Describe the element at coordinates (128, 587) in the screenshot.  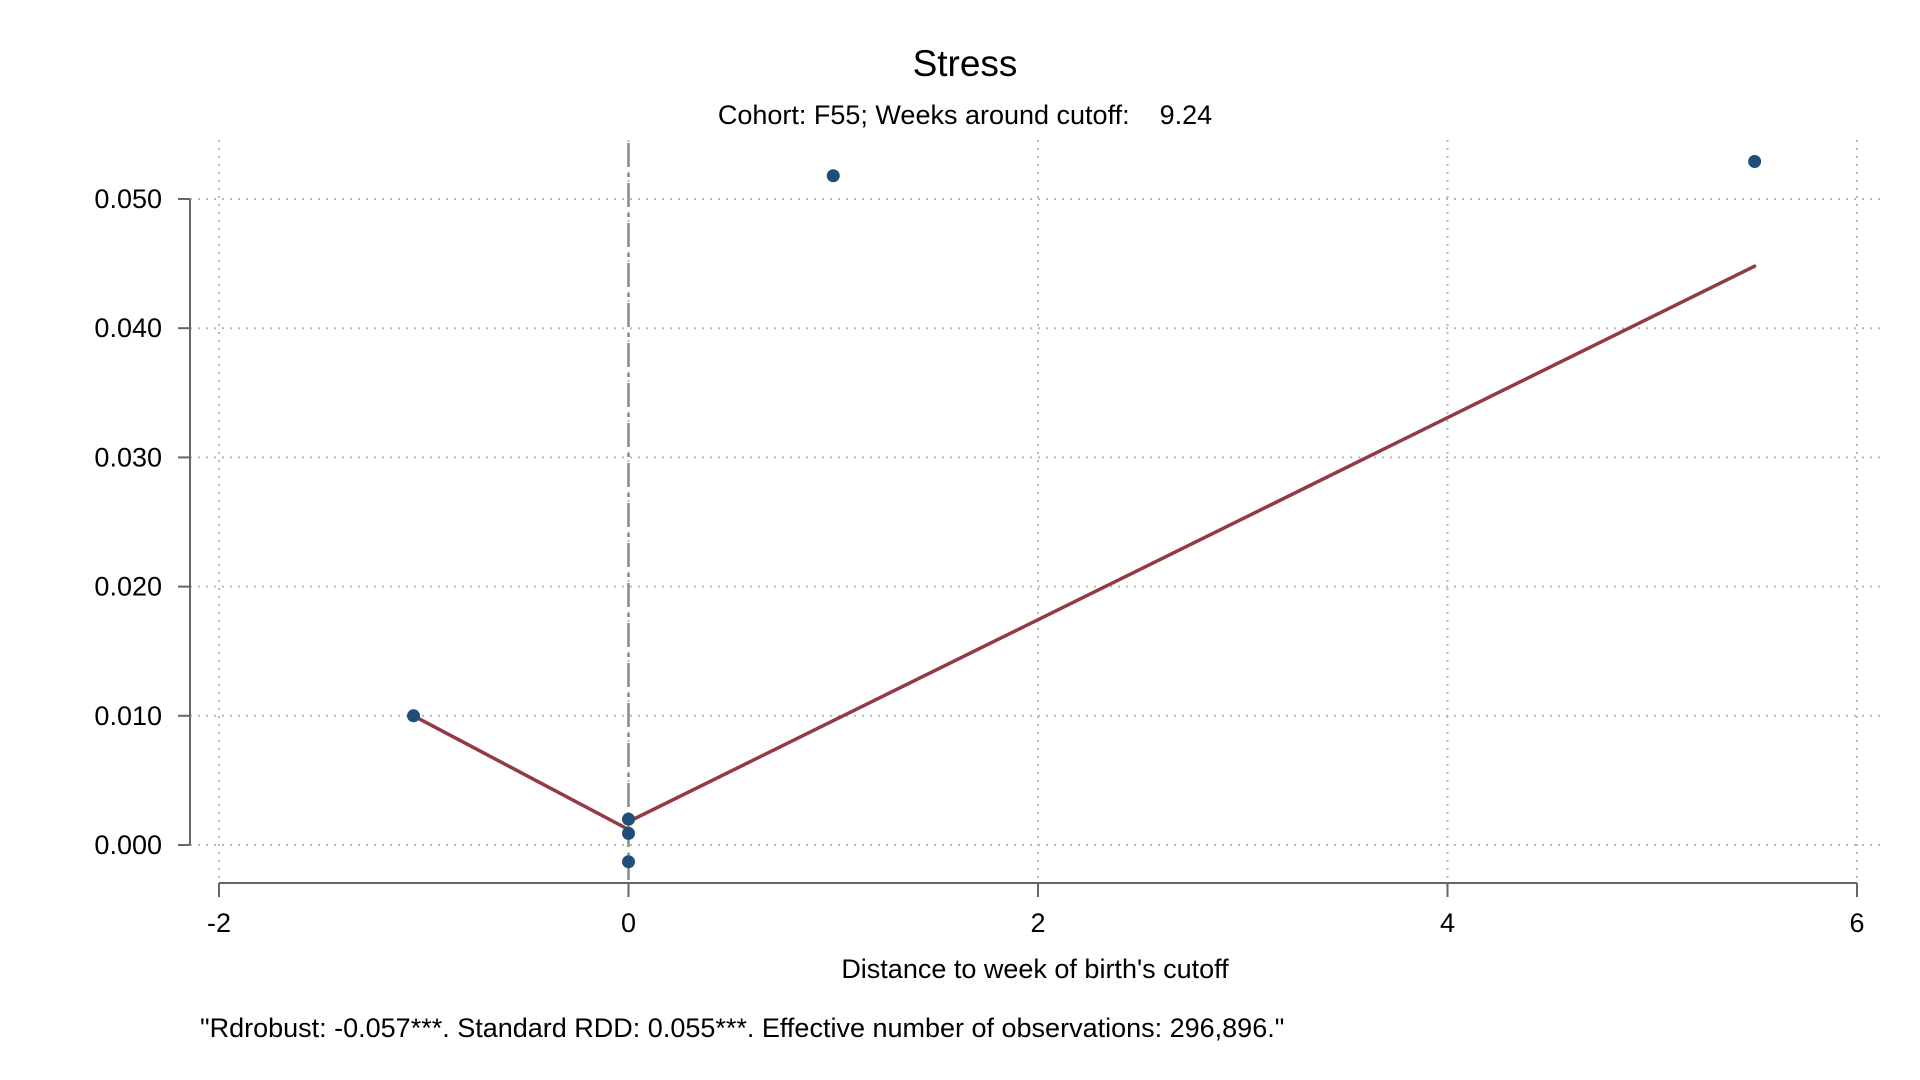
I see `y-tick-label: 0.020` at that location.